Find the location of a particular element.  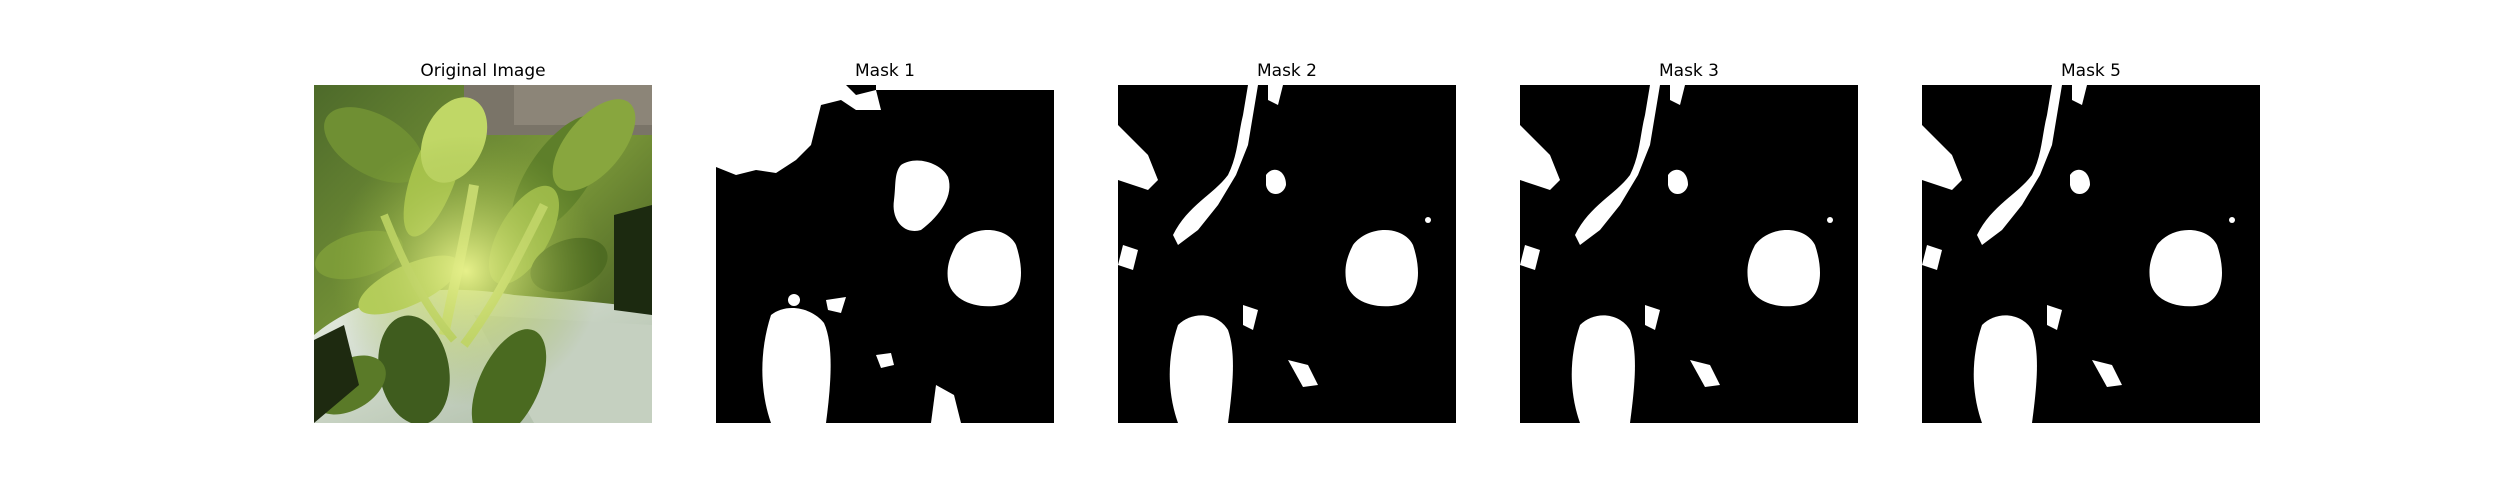

panel-mask-3: Mask 3 is located at coordinates (1689, 240).